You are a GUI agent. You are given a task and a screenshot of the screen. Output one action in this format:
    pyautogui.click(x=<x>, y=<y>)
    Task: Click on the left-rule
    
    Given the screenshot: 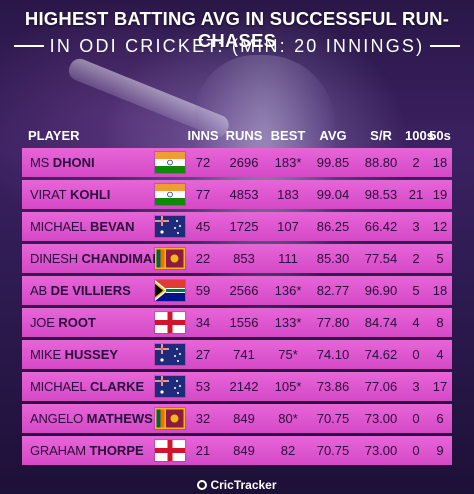 What is the action you would take?
    pyautogui.click(x=28, y=45)
    